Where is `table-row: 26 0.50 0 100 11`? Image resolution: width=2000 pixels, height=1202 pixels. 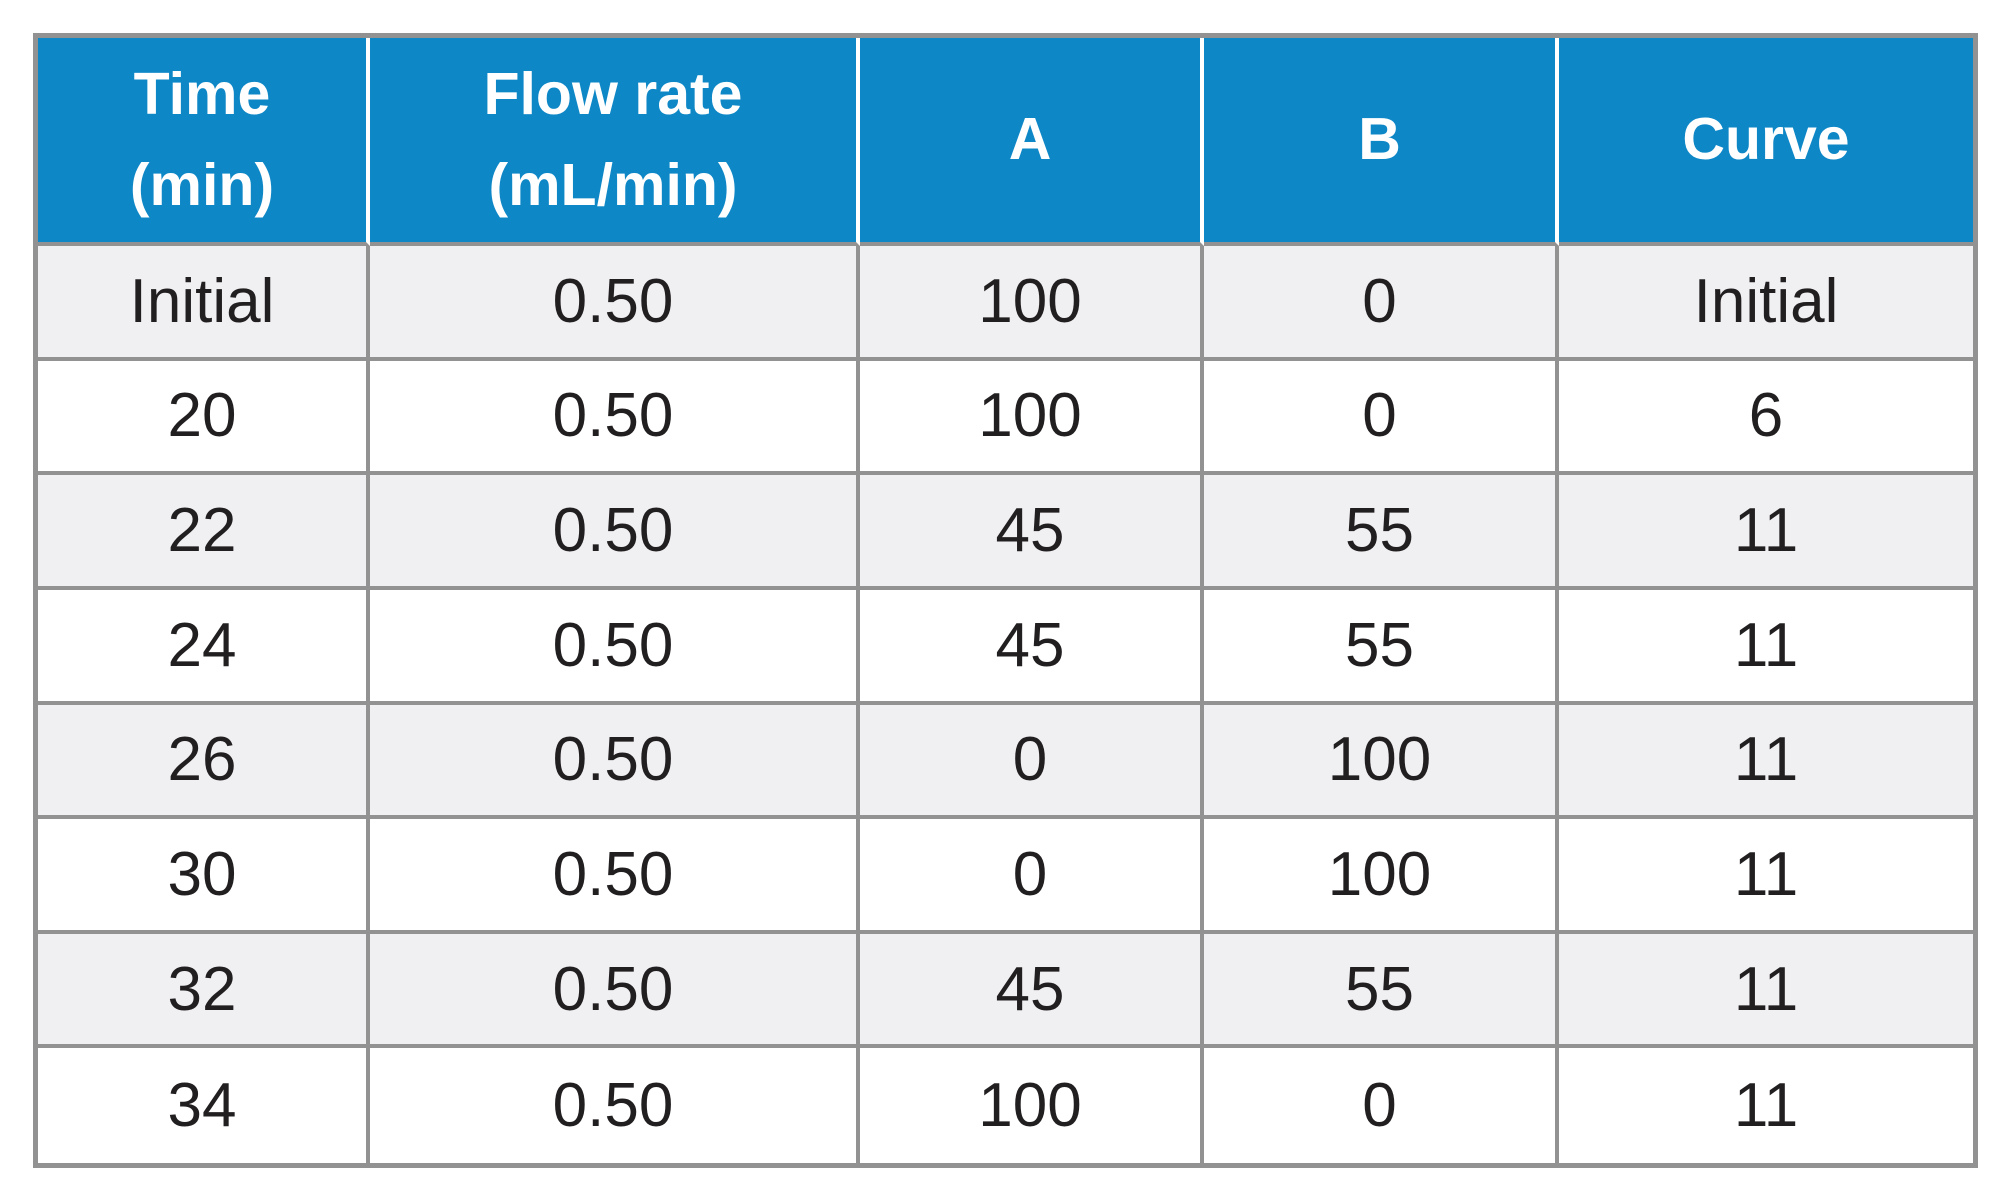
table-row: 26 0.50 0 100 11 is located at coordinates (1005, 762).